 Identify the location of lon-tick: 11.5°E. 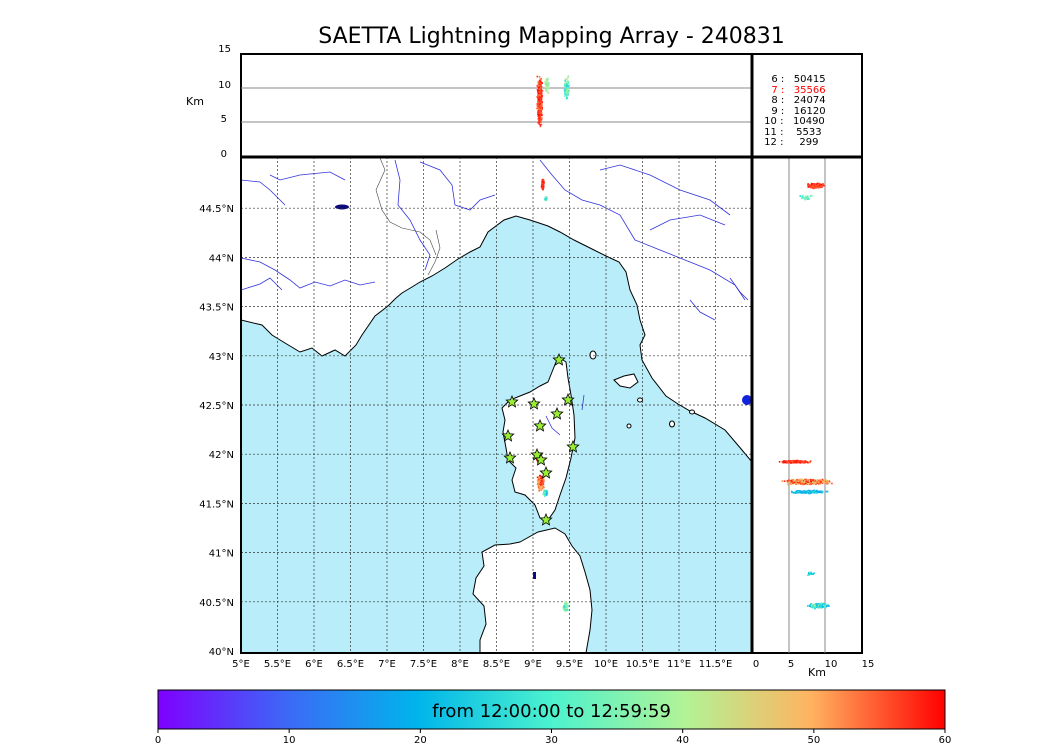
(716, 664).